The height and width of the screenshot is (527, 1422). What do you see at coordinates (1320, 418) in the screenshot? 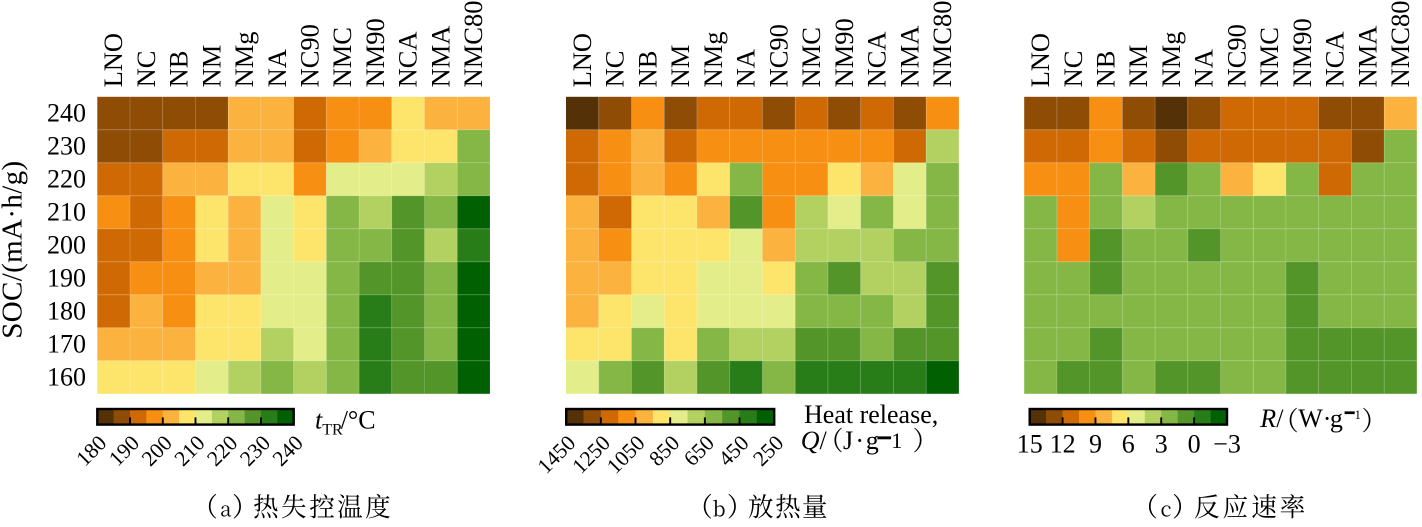
I see `svg-text: W·g` at bounding box center [1320, 418].